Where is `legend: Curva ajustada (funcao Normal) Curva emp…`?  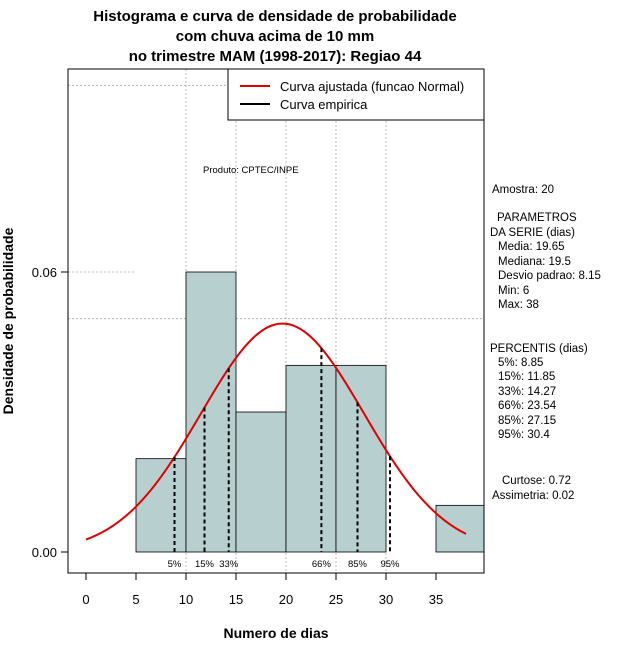
legend: Curva ajustada (funcao Normal) Curva emp… is located at coordinates (356, 94).